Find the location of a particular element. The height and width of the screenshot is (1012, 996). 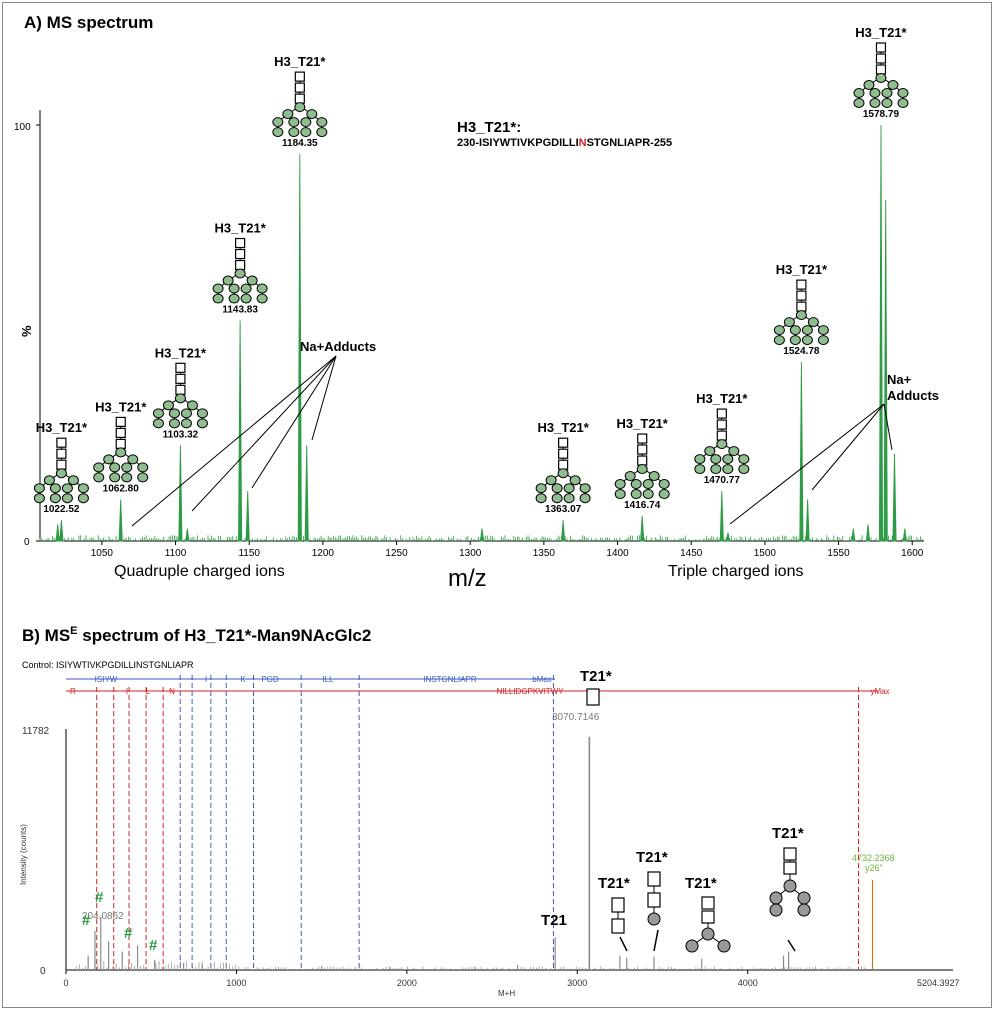

b-hash-marks: # # # # is located at coordinates (120, 921).